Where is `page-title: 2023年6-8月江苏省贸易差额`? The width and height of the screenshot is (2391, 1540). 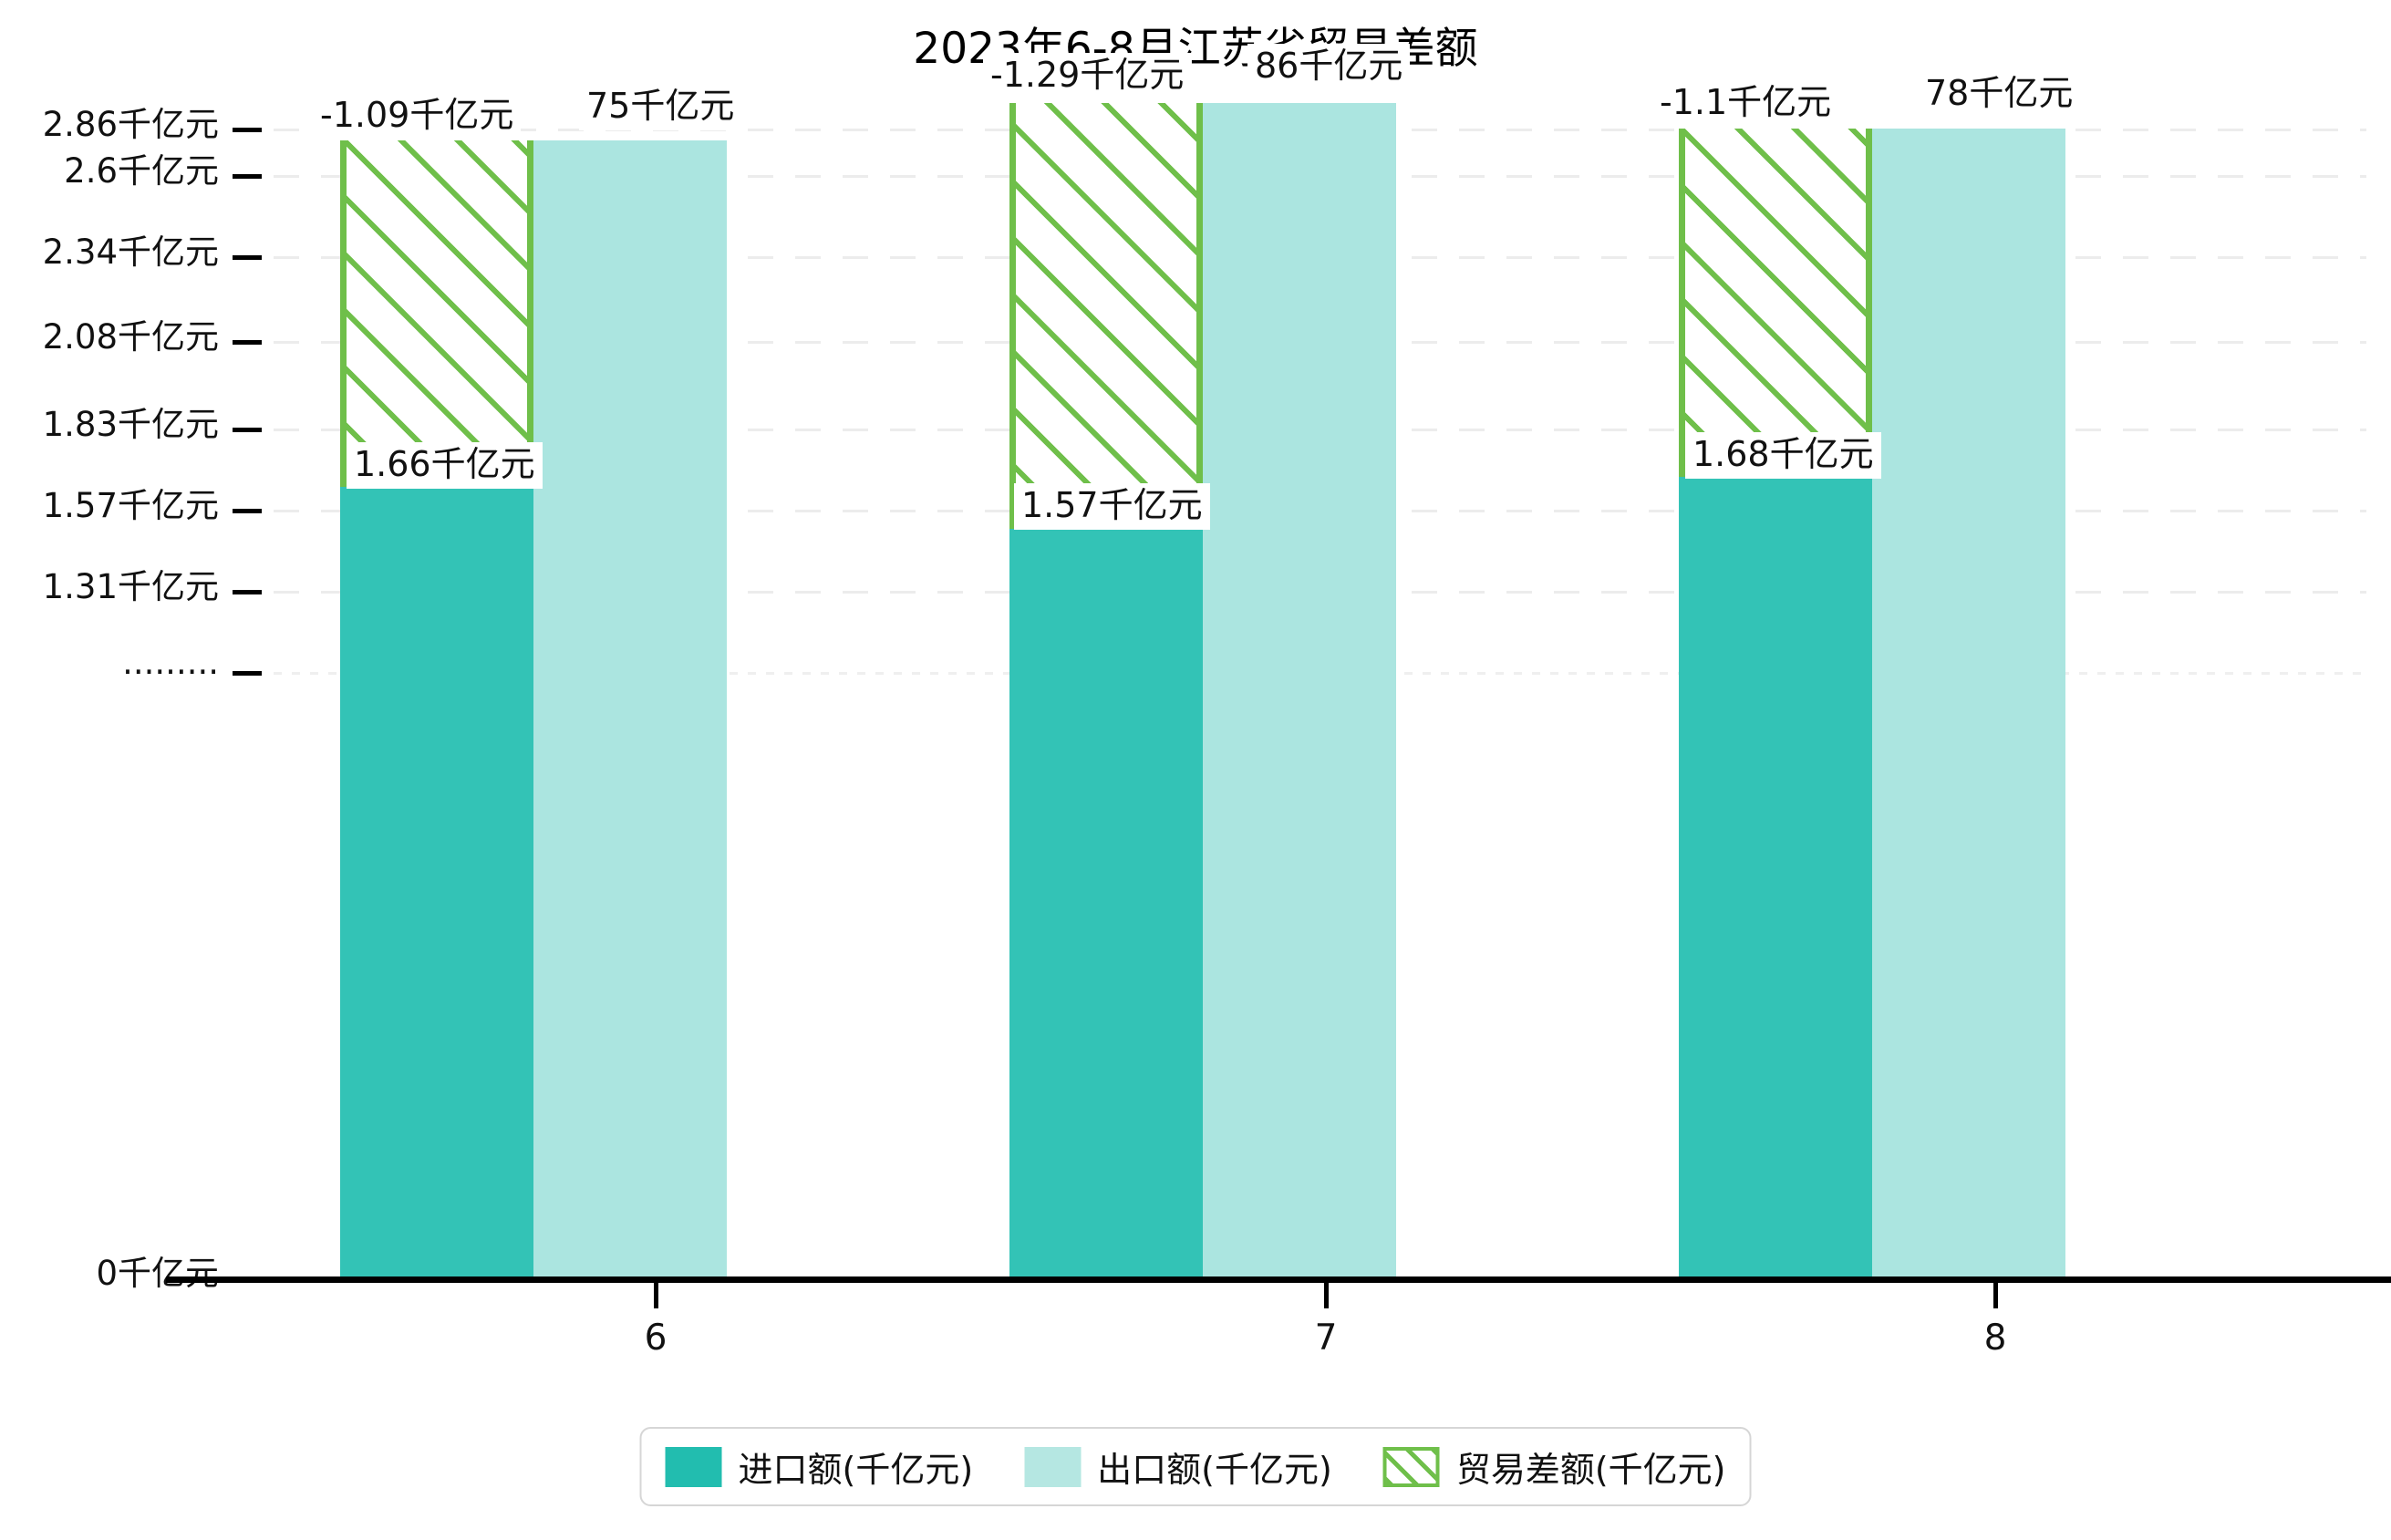 page-title: 2023年6-8月江苏省贸易差额 is located at coordinates (1195, 49).